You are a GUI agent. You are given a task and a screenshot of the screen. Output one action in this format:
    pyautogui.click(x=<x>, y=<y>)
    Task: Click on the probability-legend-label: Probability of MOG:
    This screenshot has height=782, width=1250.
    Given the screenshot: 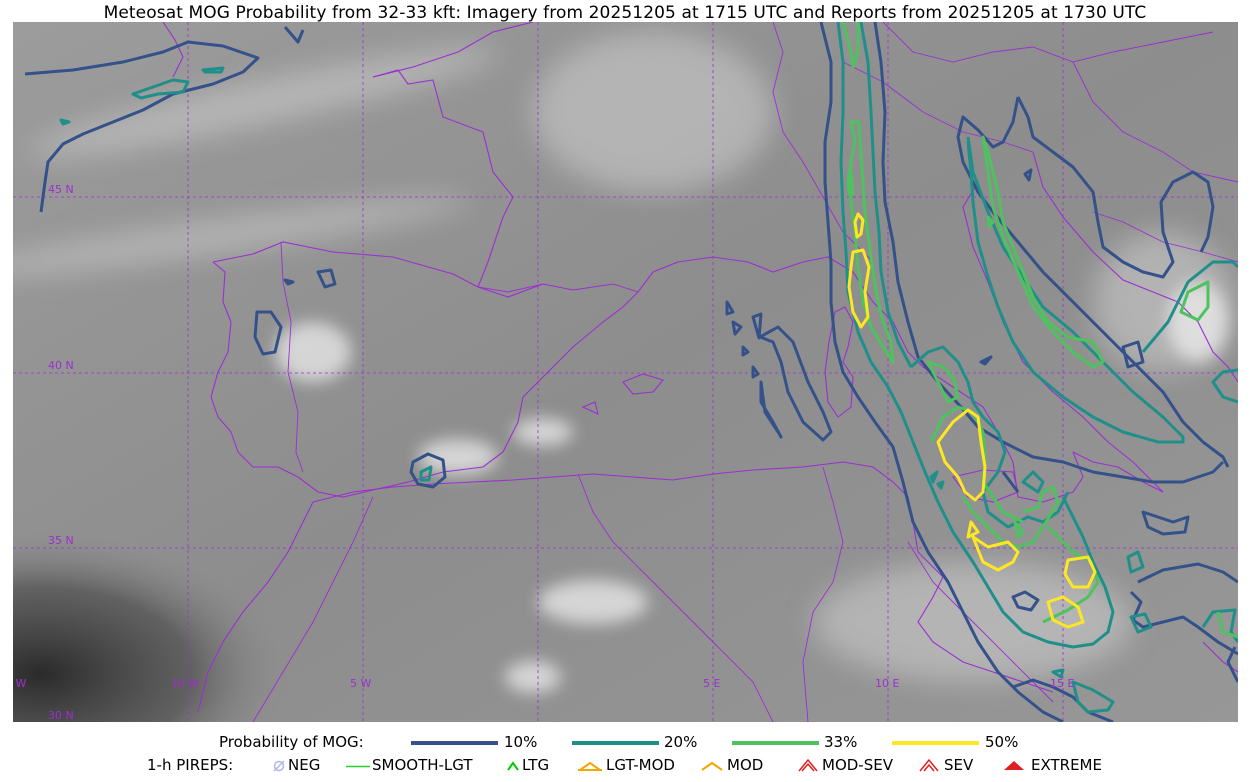 What is the action you would take?
    pyautogui.click(x=291, y=742)
    